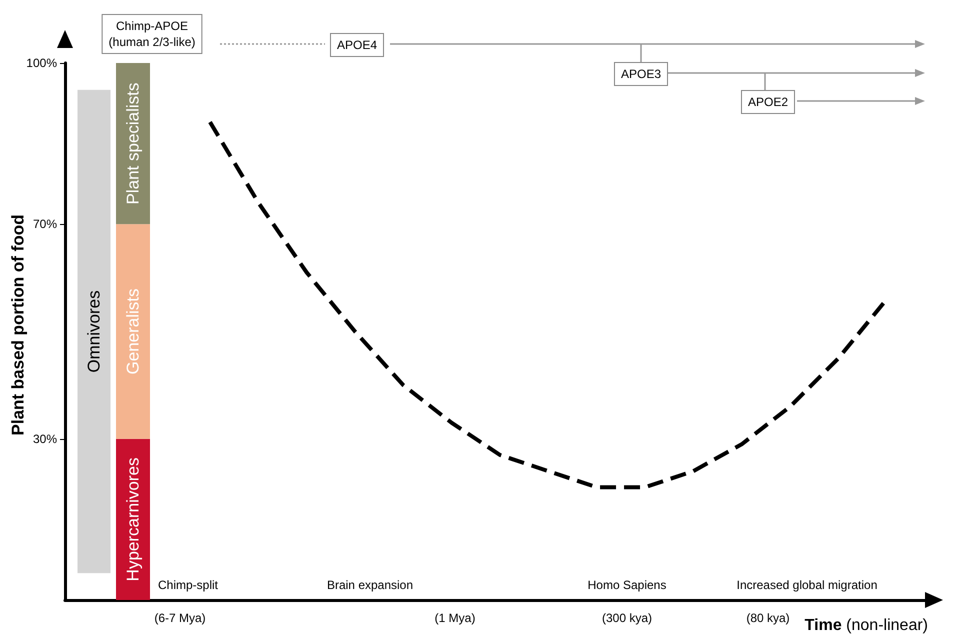 This screenshot has width=964, height=638. I want to click on annotation: Chimp-split, so click(188, 585).